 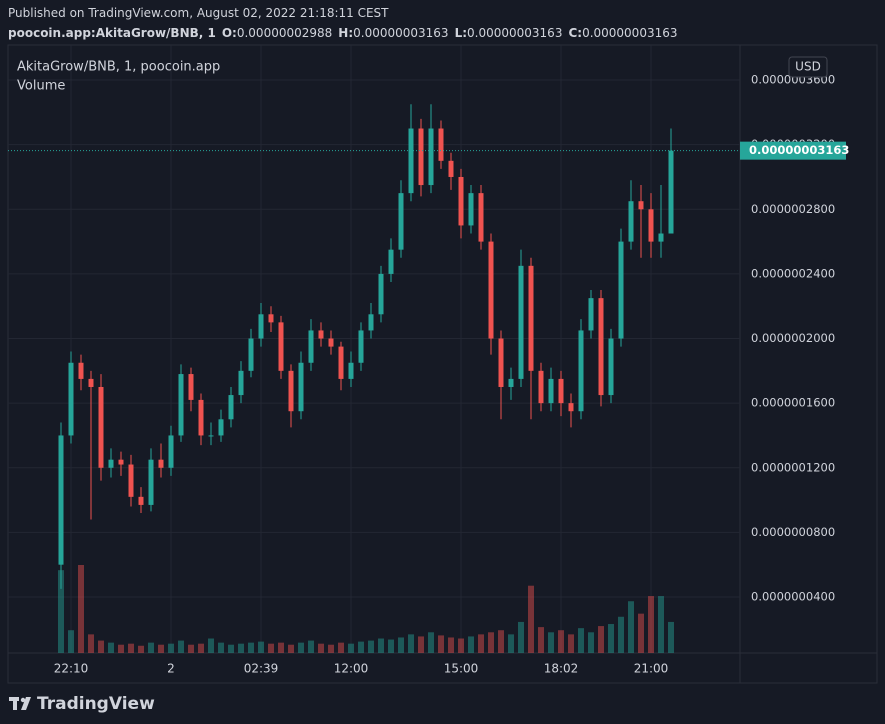 What do you see at coordinates (351, 669) in the screenshot?
I see `x-tick-label: 12:00` at bounding box center [351, 669].